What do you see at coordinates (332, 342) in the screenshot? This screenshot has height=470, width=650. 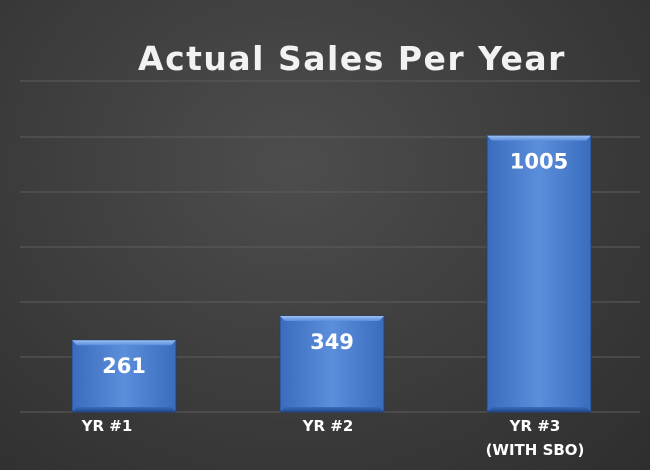 I see `bar-value-label: 349` at bounding box center [332, 342].